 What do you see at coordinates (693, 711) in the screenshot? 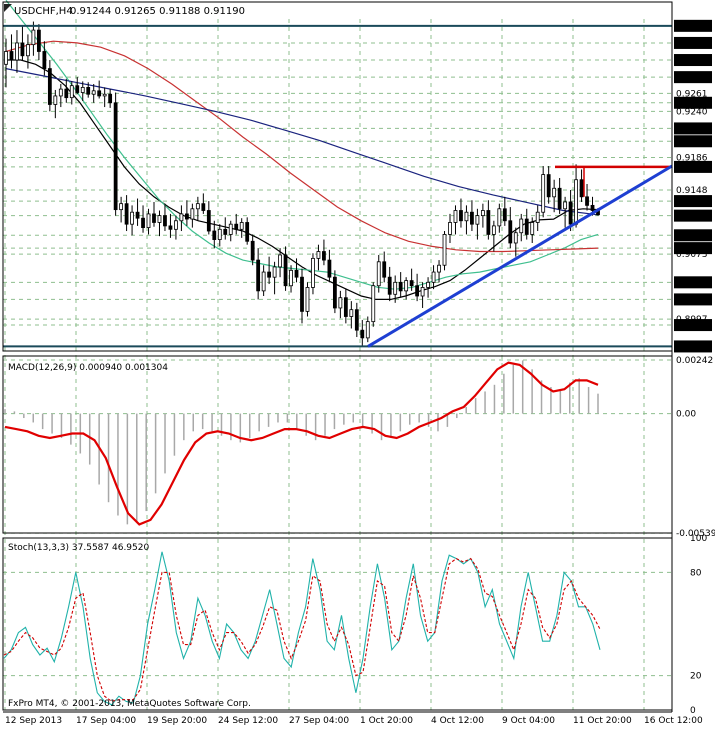
I see `stoch-tick-label: 0` at bounding box center [693, 711].